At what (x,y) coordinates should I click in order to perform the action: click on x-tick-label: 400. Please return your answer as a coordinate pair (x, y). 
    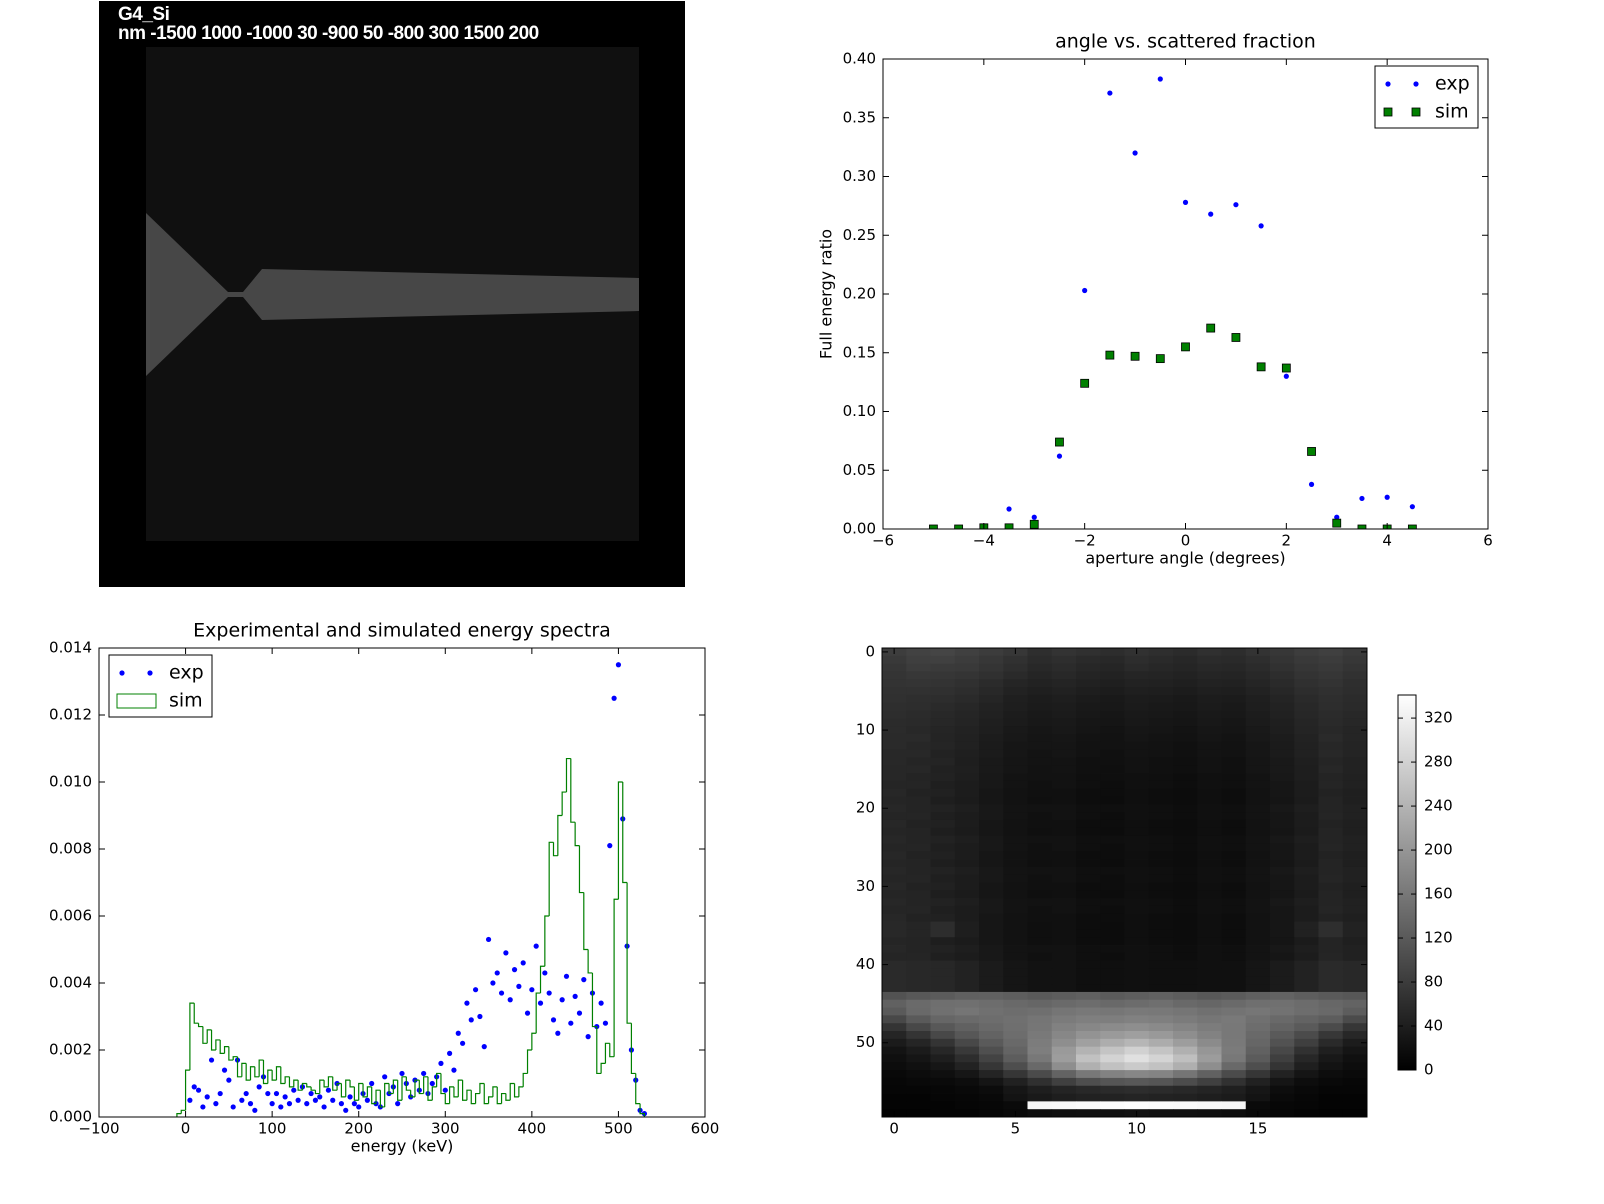
    Looking at the image, I should click on (532, 1129).